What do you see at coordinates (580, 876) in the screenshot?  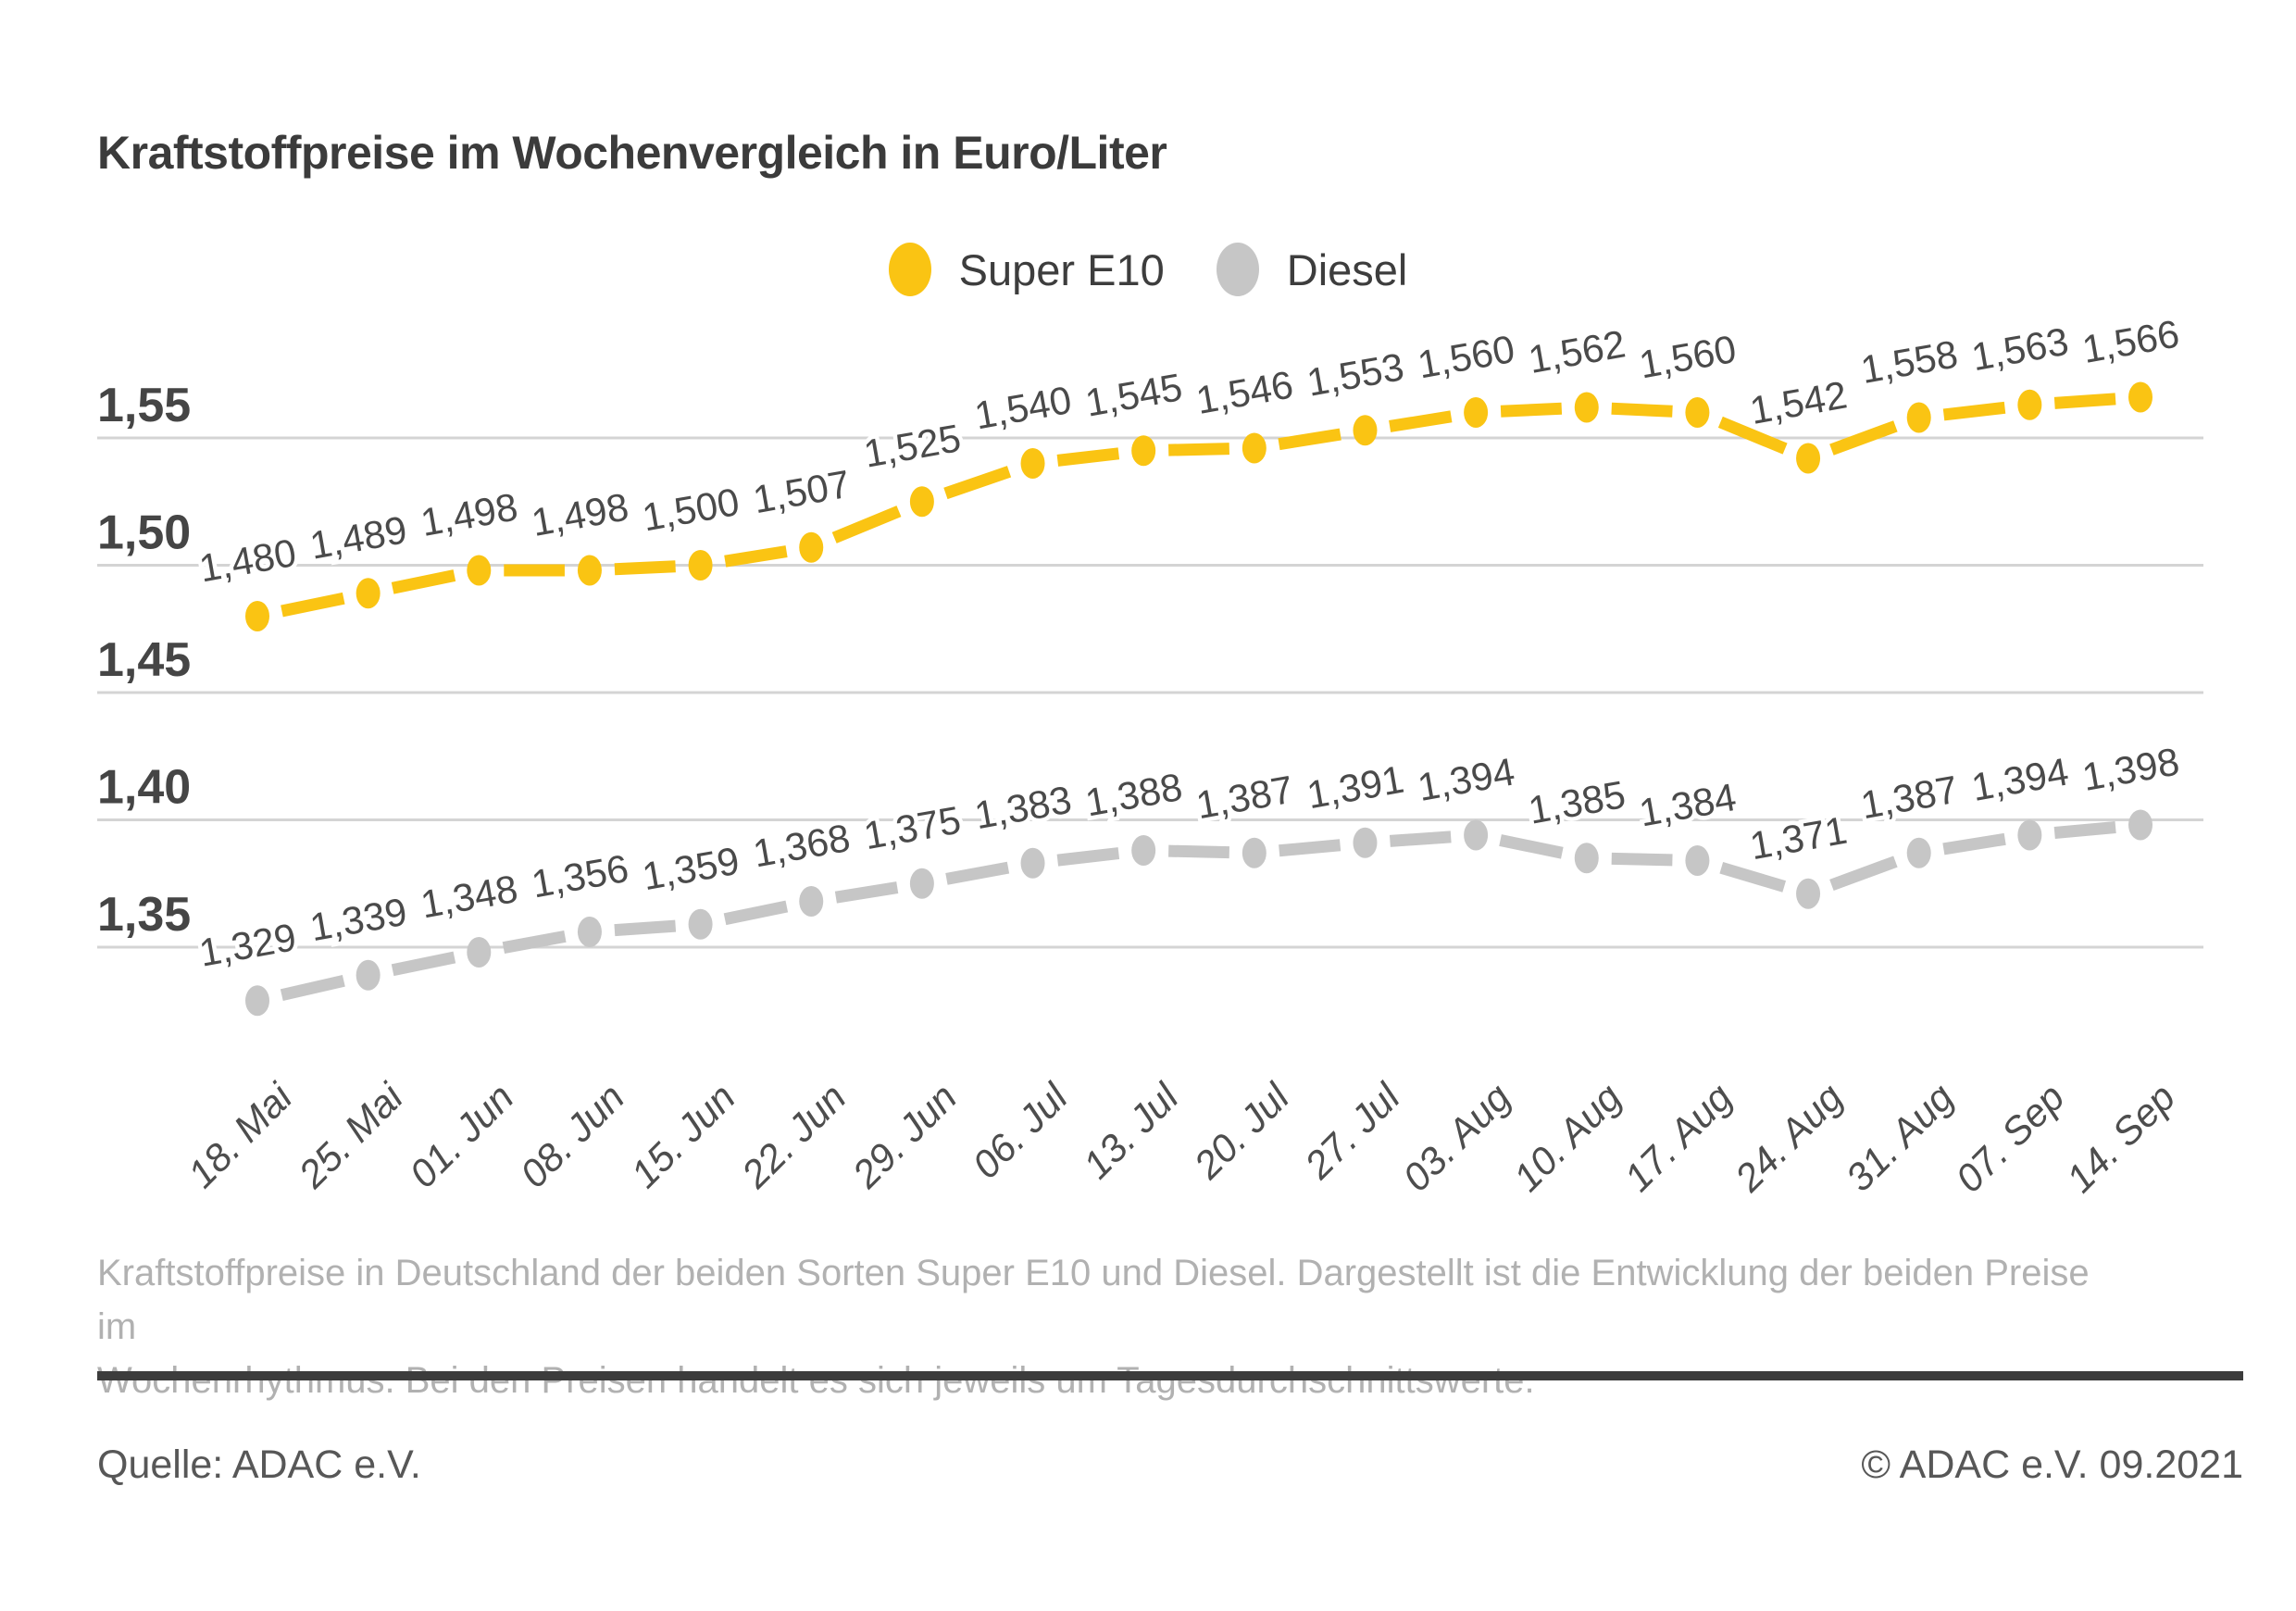 I see `series-diesel-value-label: 1,356` at bounding box center [580, 876].